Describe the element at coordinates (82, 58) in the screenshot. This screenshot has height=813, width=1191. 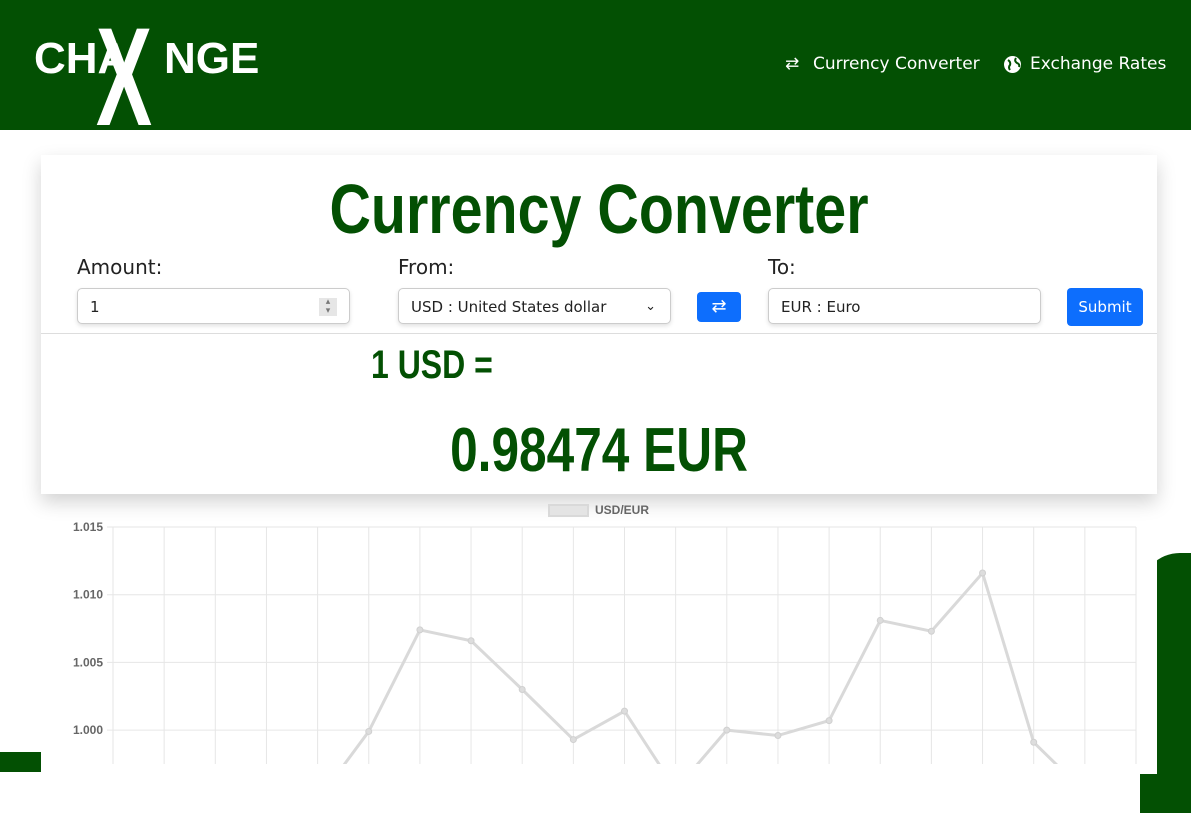
I see `logo-text: CHA` at that location.